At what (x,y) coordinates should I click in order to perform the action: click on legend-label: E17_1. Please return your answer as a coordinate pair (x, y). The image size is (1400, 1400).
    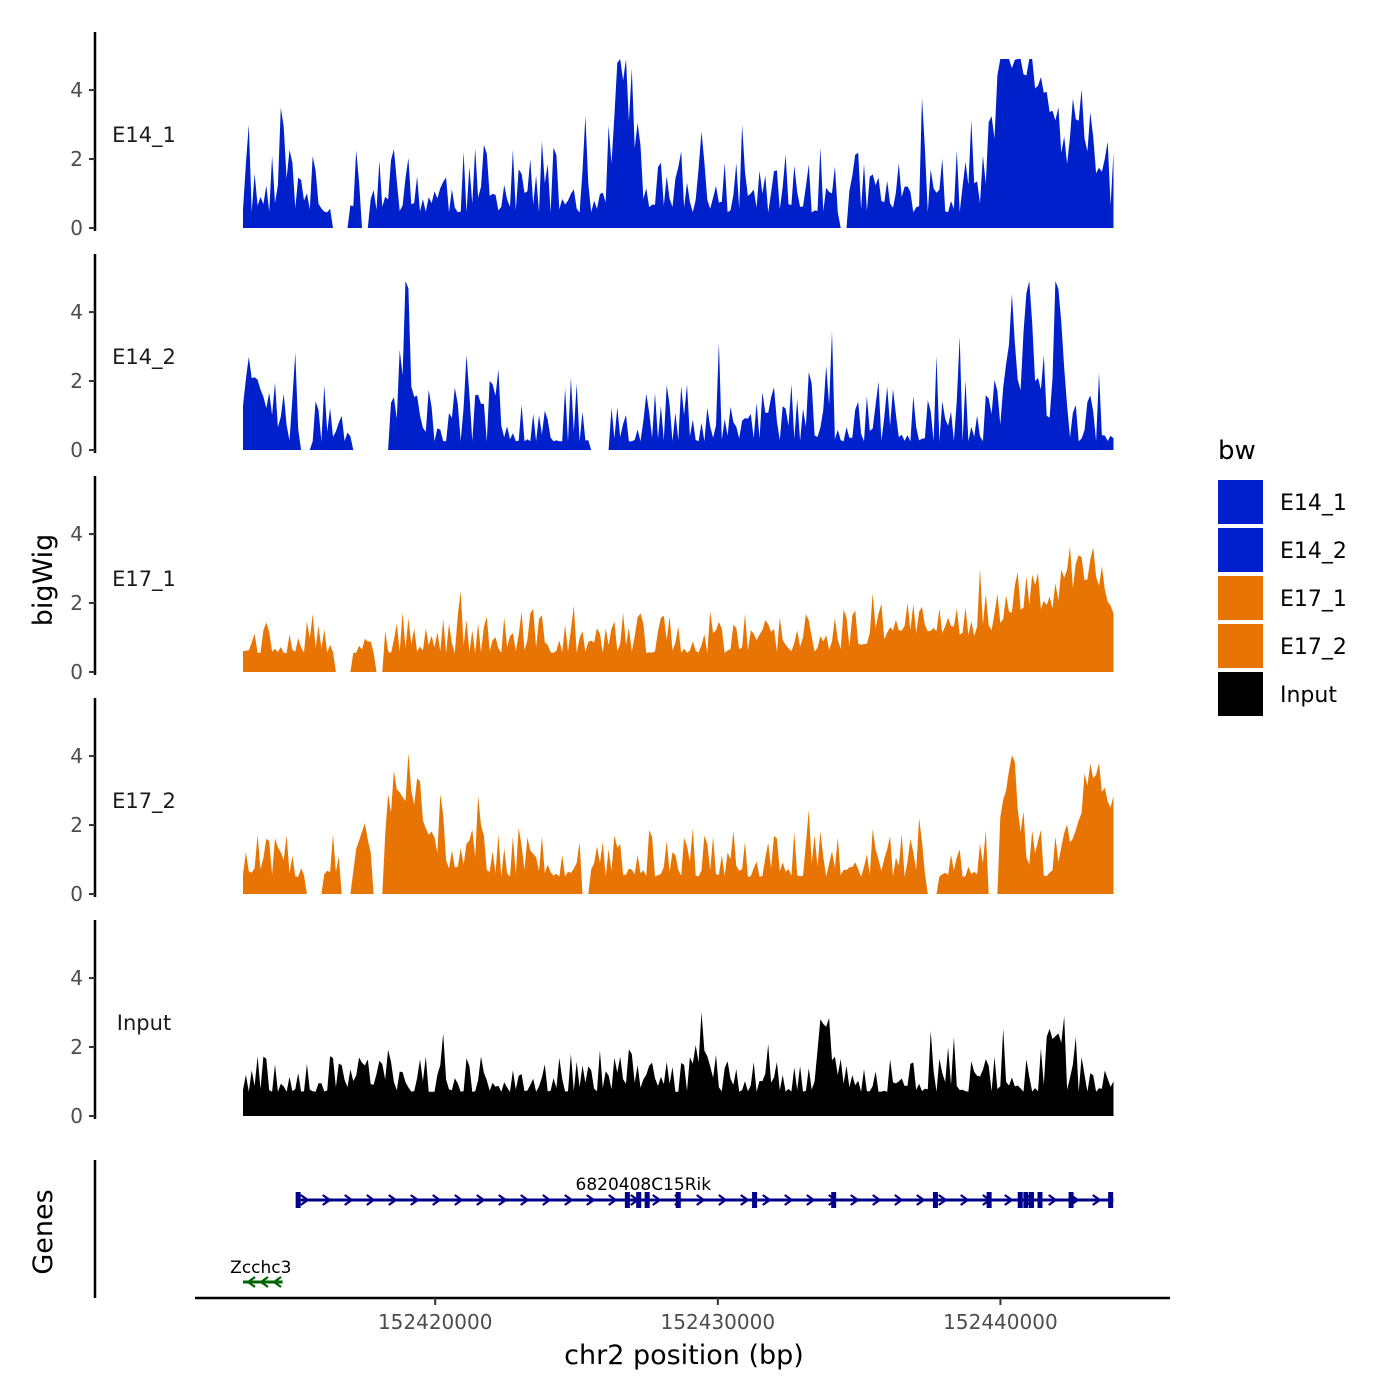
    Looking at the image, I should click on (1313, 599).